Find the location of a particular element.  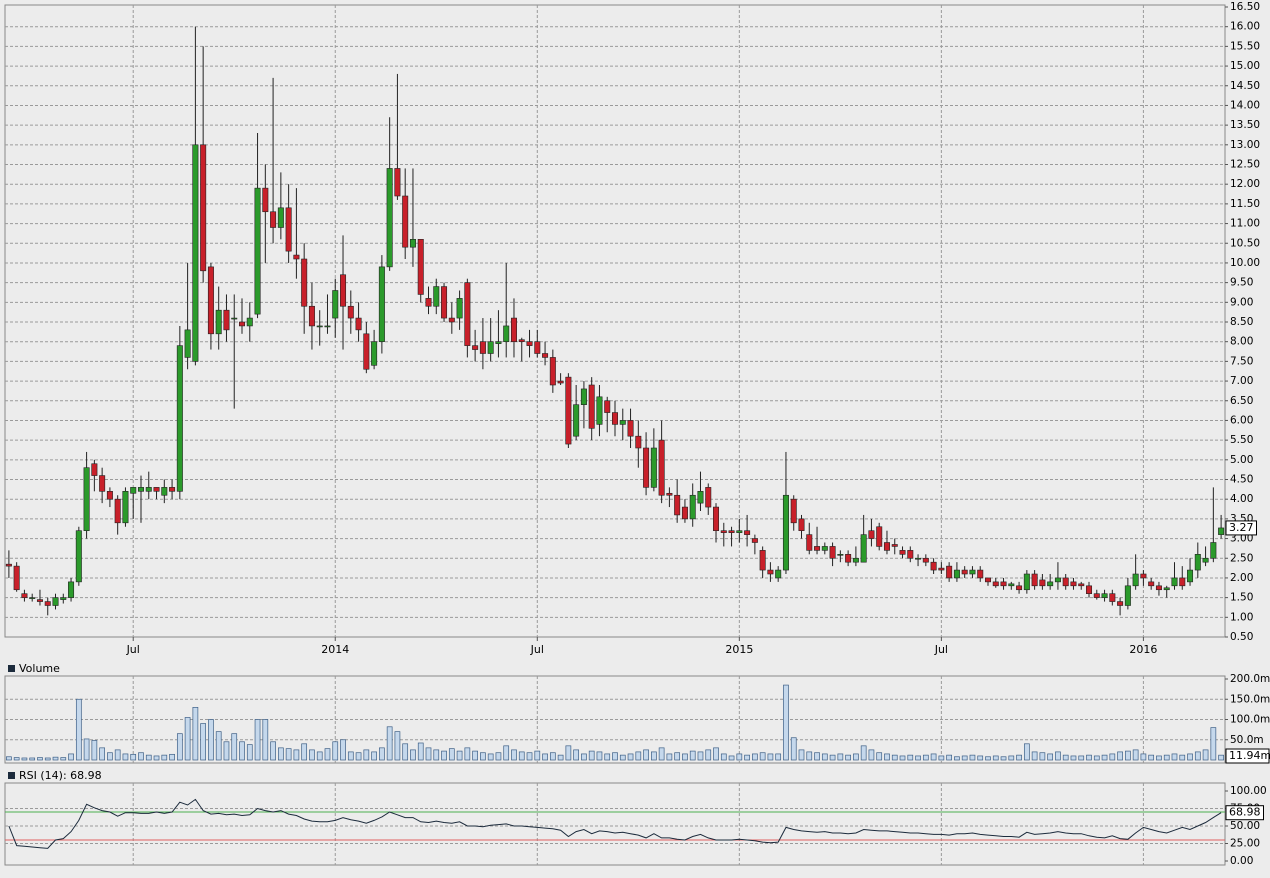

x-tick-label: 2015 is located at coordinates (739, 649).